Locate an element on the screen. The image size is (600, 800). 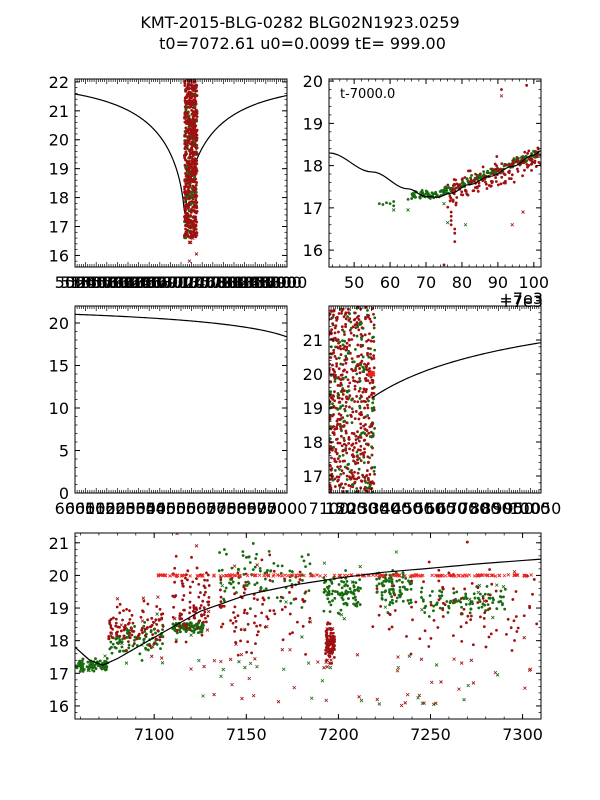
x-tick-label: 5800 is located at coordinates (118, 282).